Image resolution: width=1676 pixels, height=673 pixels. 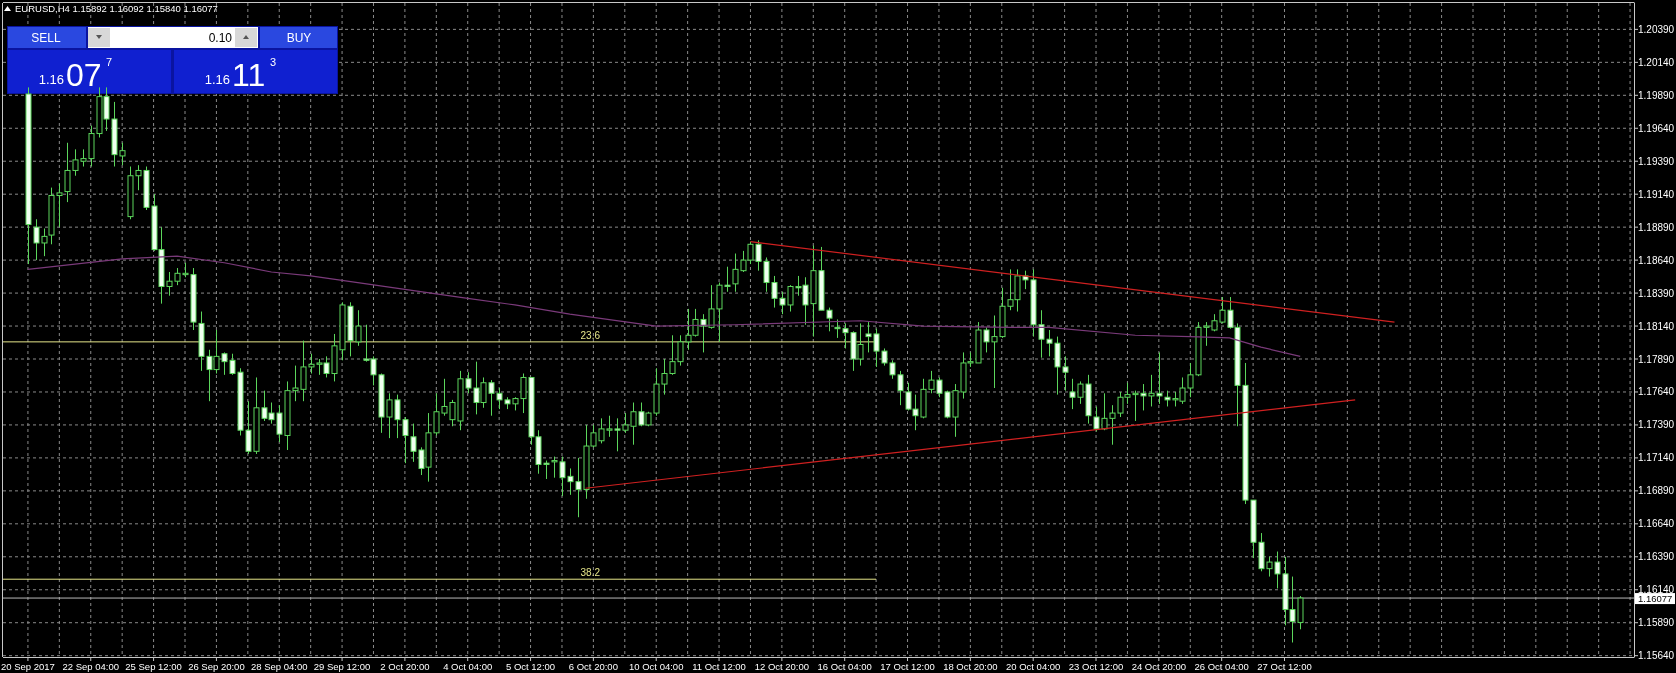 I want to click on x-tick-label: 17 Oct 12:00, so click(x=907, y=666).